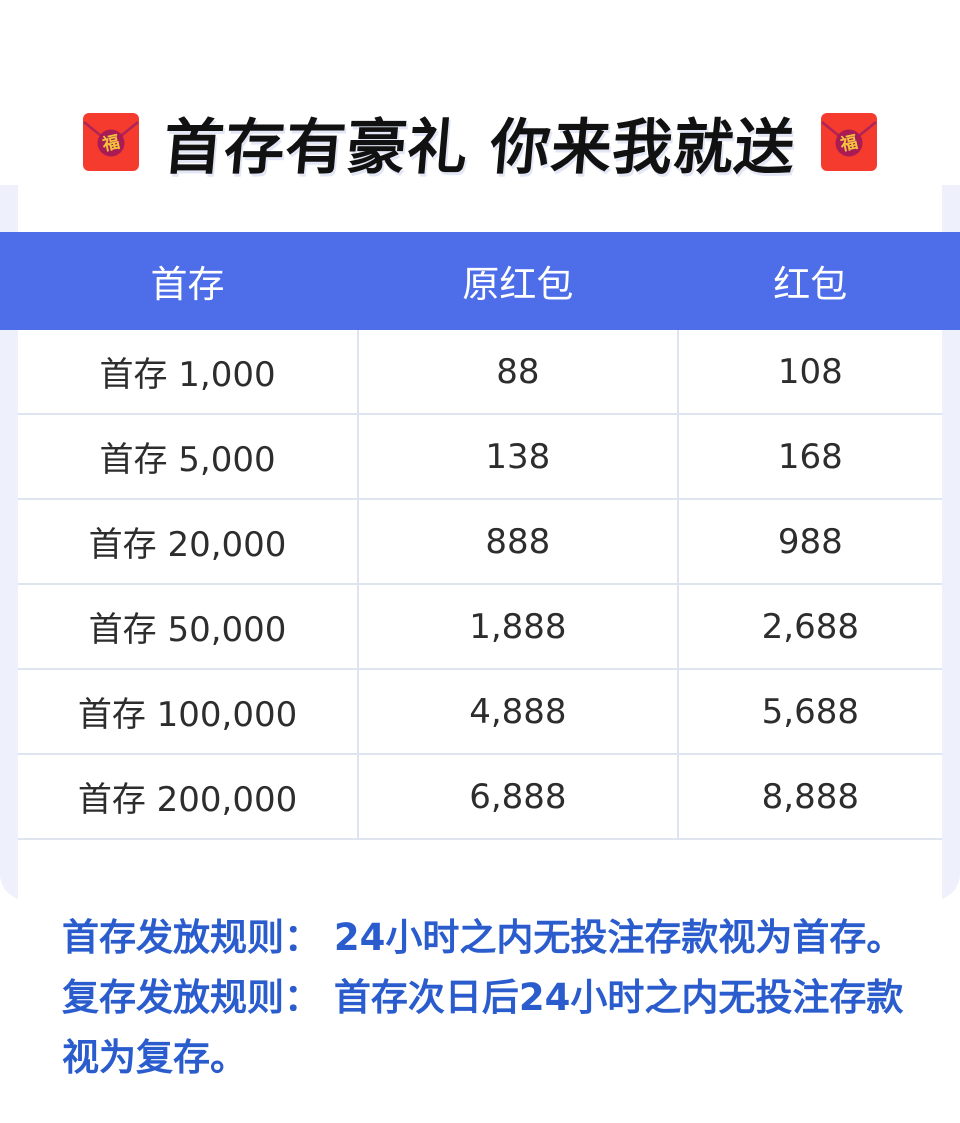 The image size is (960, 1123). I want to click on promo-title-row: 福 首存有豪礼 你来我就送 福, so click(480, 147).